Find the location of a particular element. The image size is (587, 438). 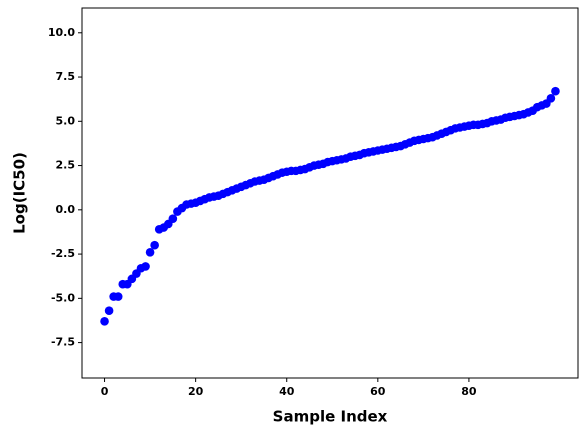

y-tick-label: -7.5 is located at coordinates (63, 342).